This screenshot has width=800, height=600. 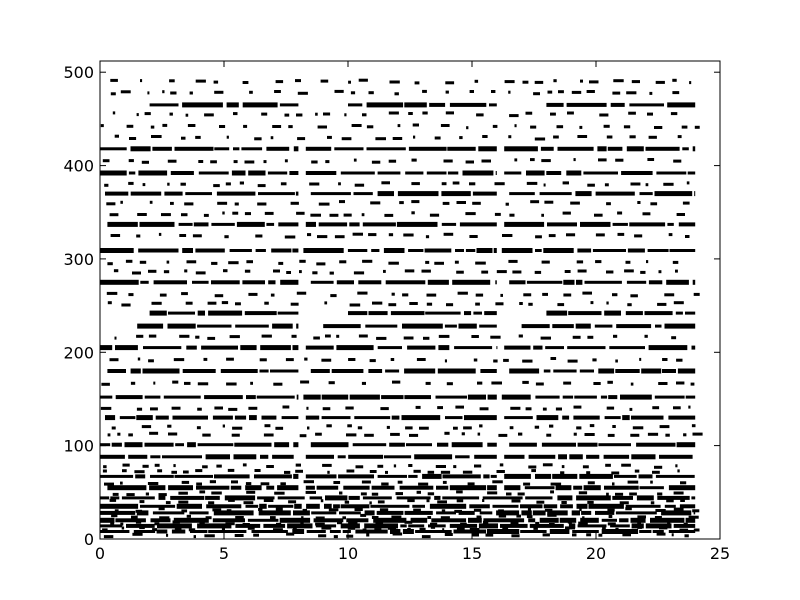 I want to click on x-tick-label: 20, so click(x=596, y=553).